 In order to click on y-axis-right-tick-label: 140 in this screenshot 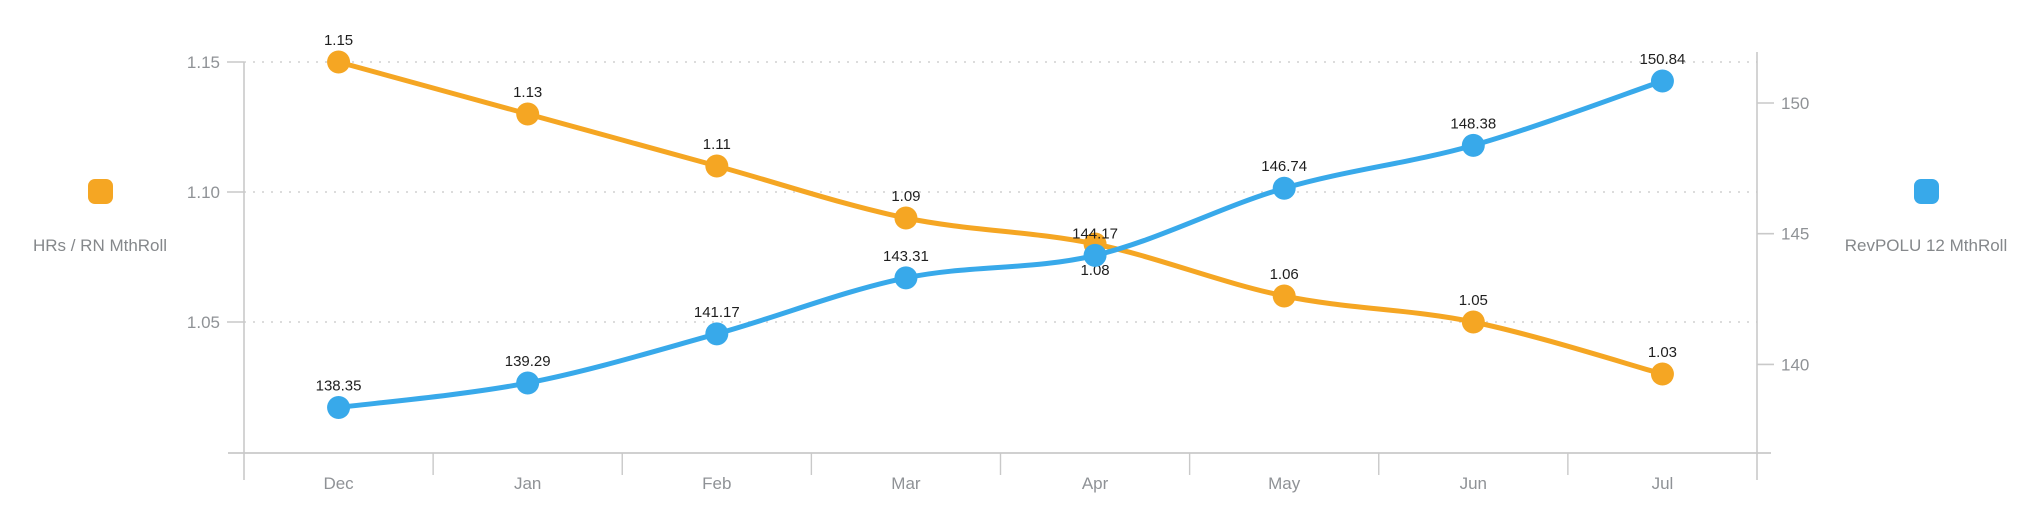, I will do `click(1795, 364)`.